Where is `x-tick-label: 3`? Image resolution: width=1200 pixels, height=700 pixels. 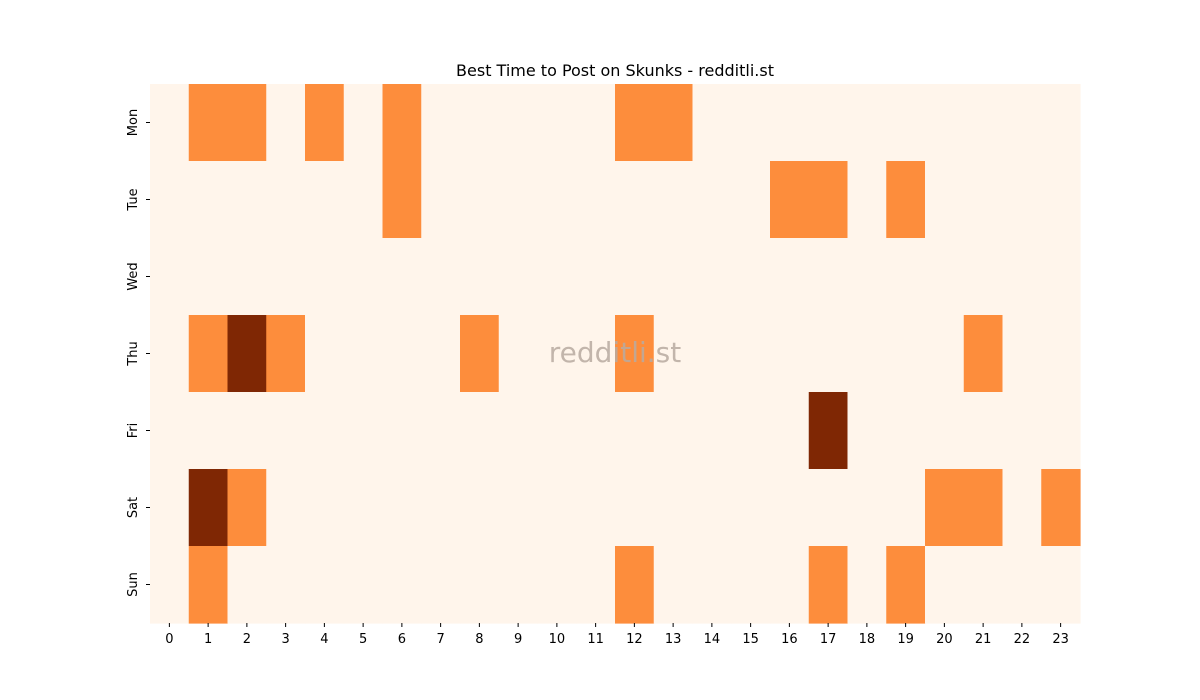 x-tick-label: 3 is located at coordinates (285, 639).